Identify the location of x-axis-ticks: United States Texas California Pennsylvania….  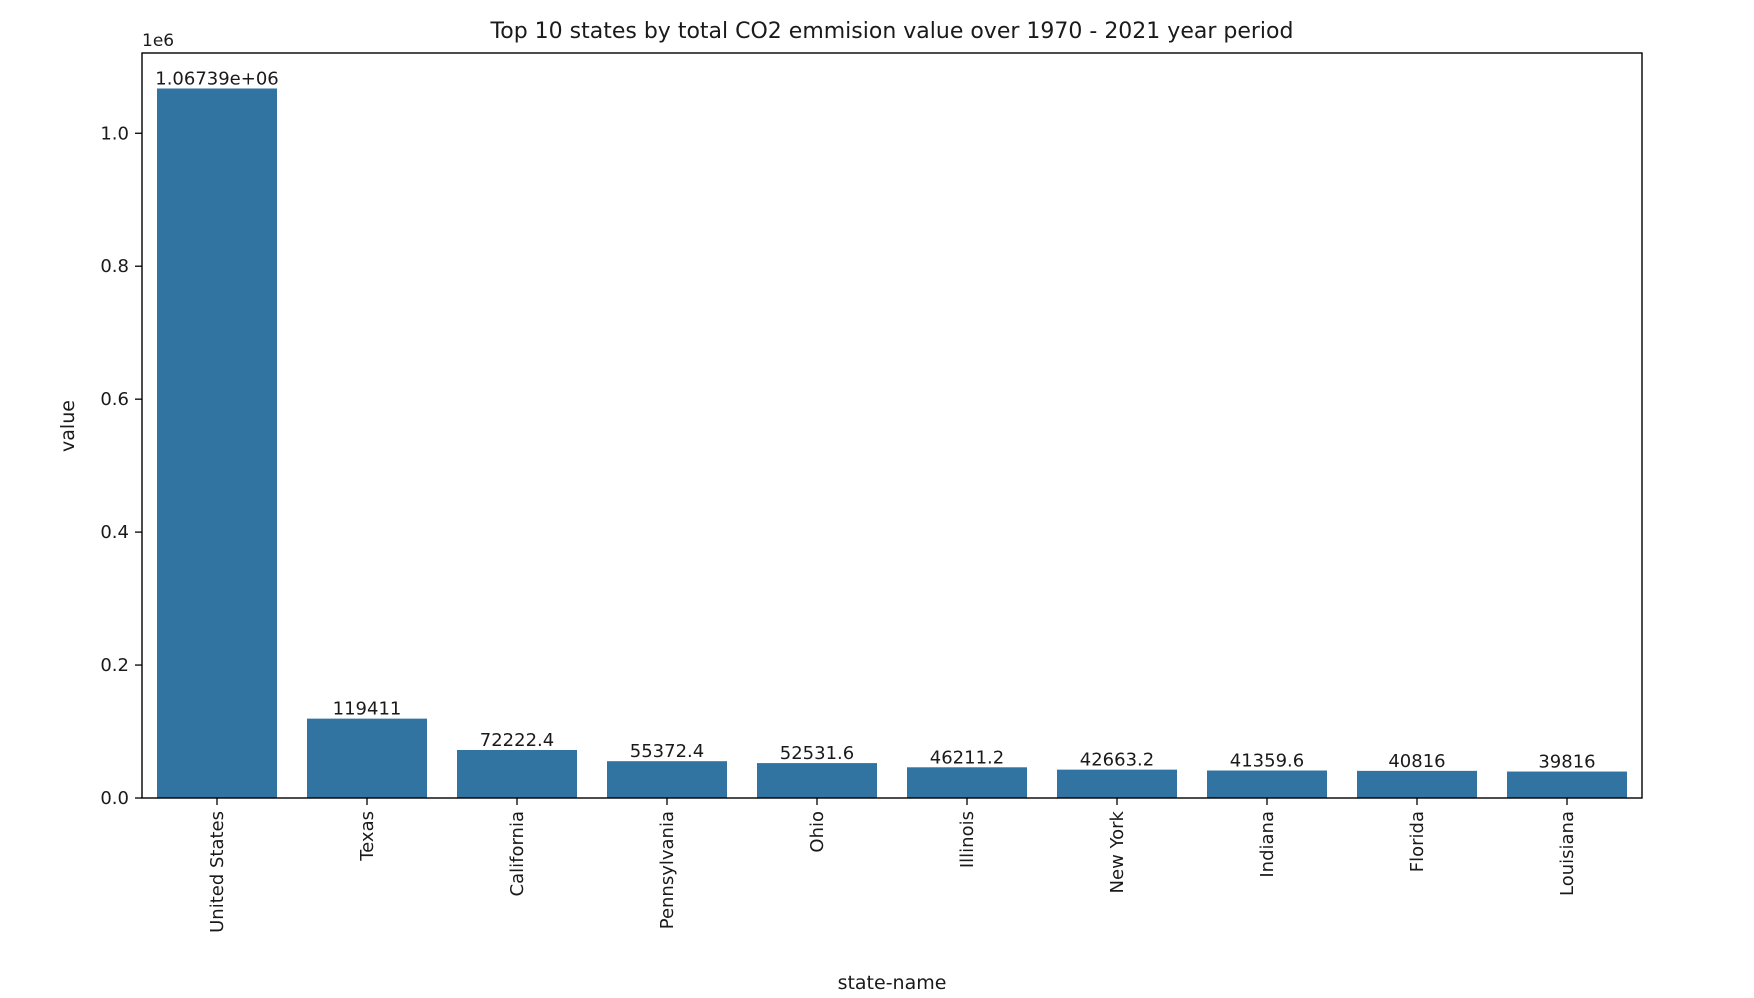
(892, 865).